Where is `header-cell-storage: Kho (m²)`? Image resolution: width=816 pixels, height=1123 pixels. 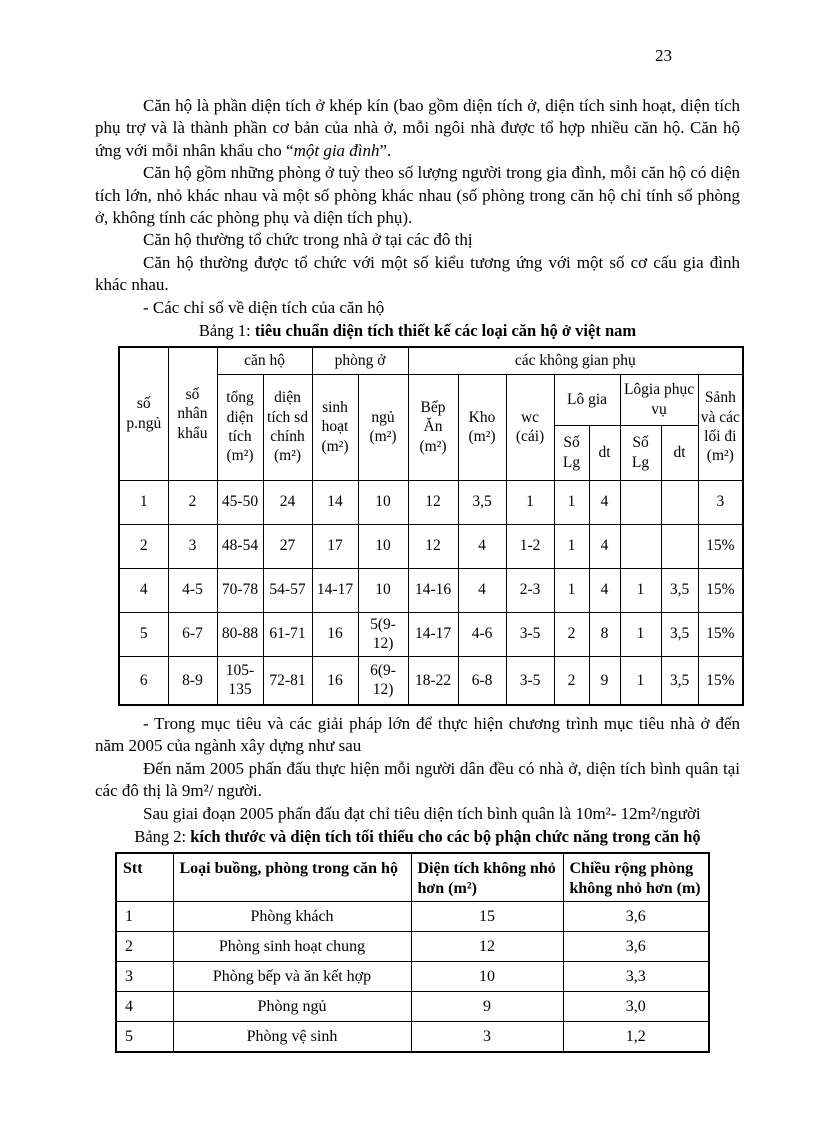
header-cell-storage: Kho (m²) is located at coordinates (482, 427).